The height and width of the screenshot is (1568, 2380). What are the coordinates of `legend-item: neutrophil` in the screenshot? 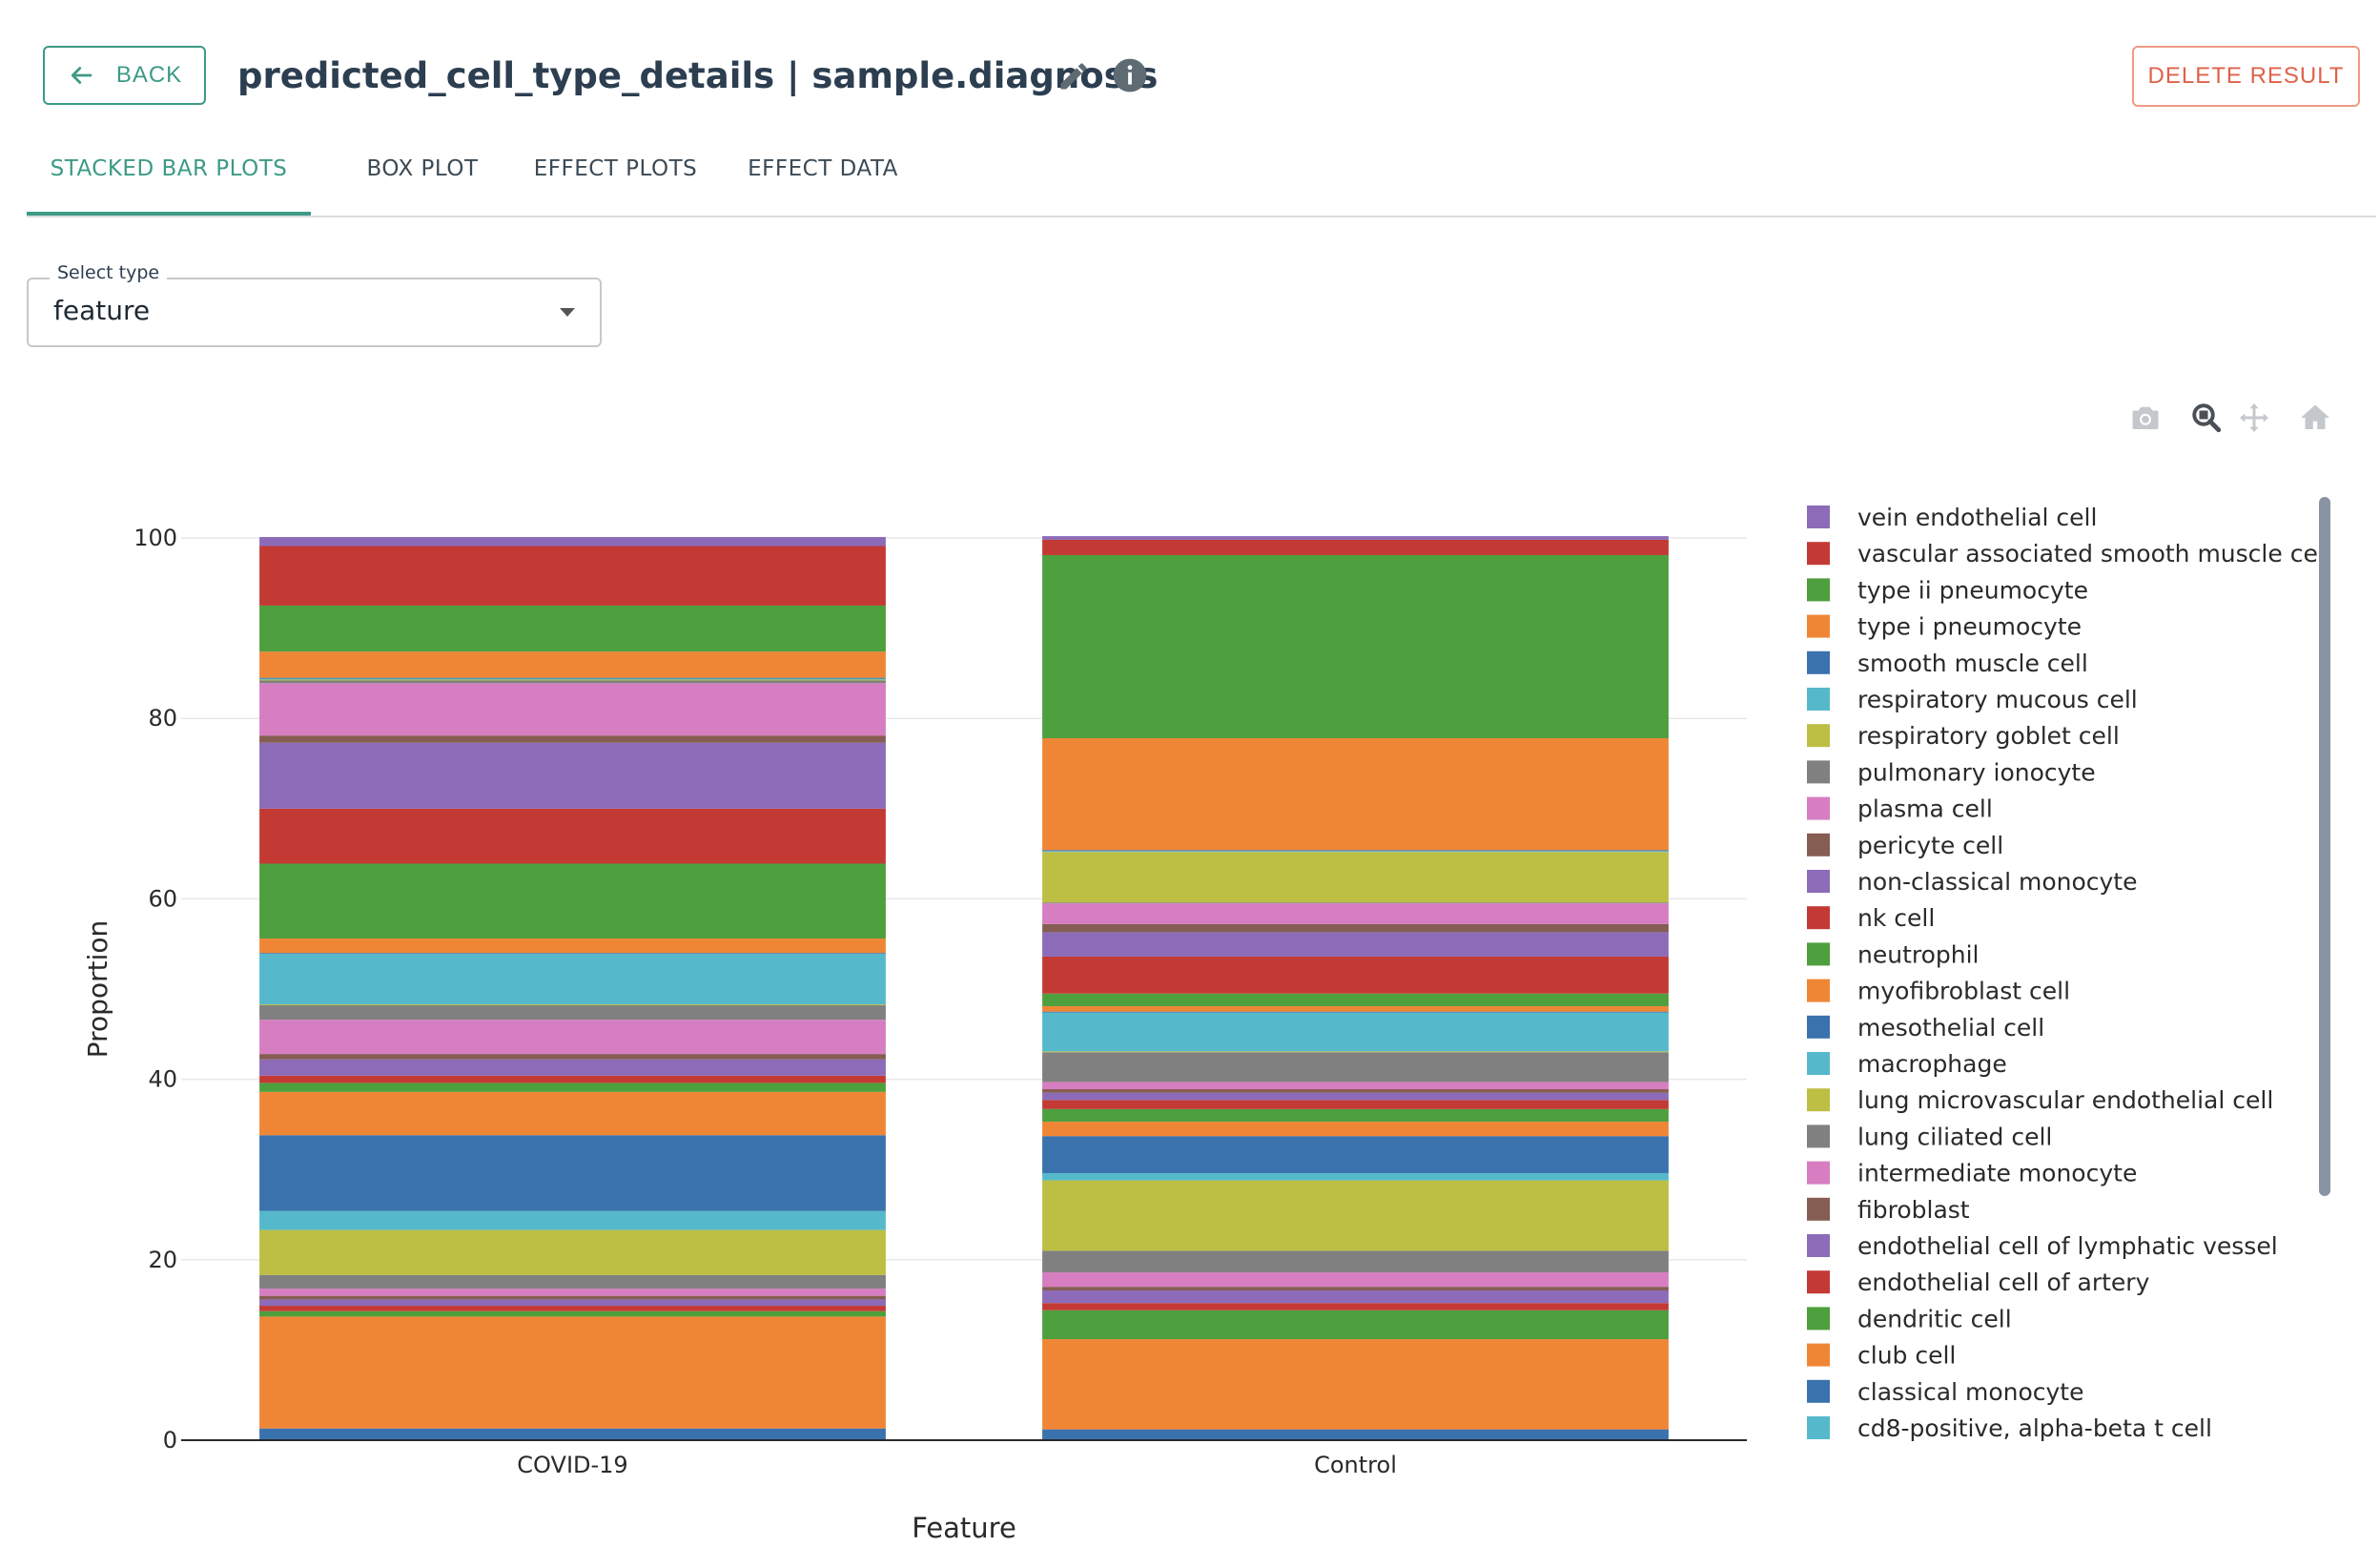 It's located at (1894, 954).